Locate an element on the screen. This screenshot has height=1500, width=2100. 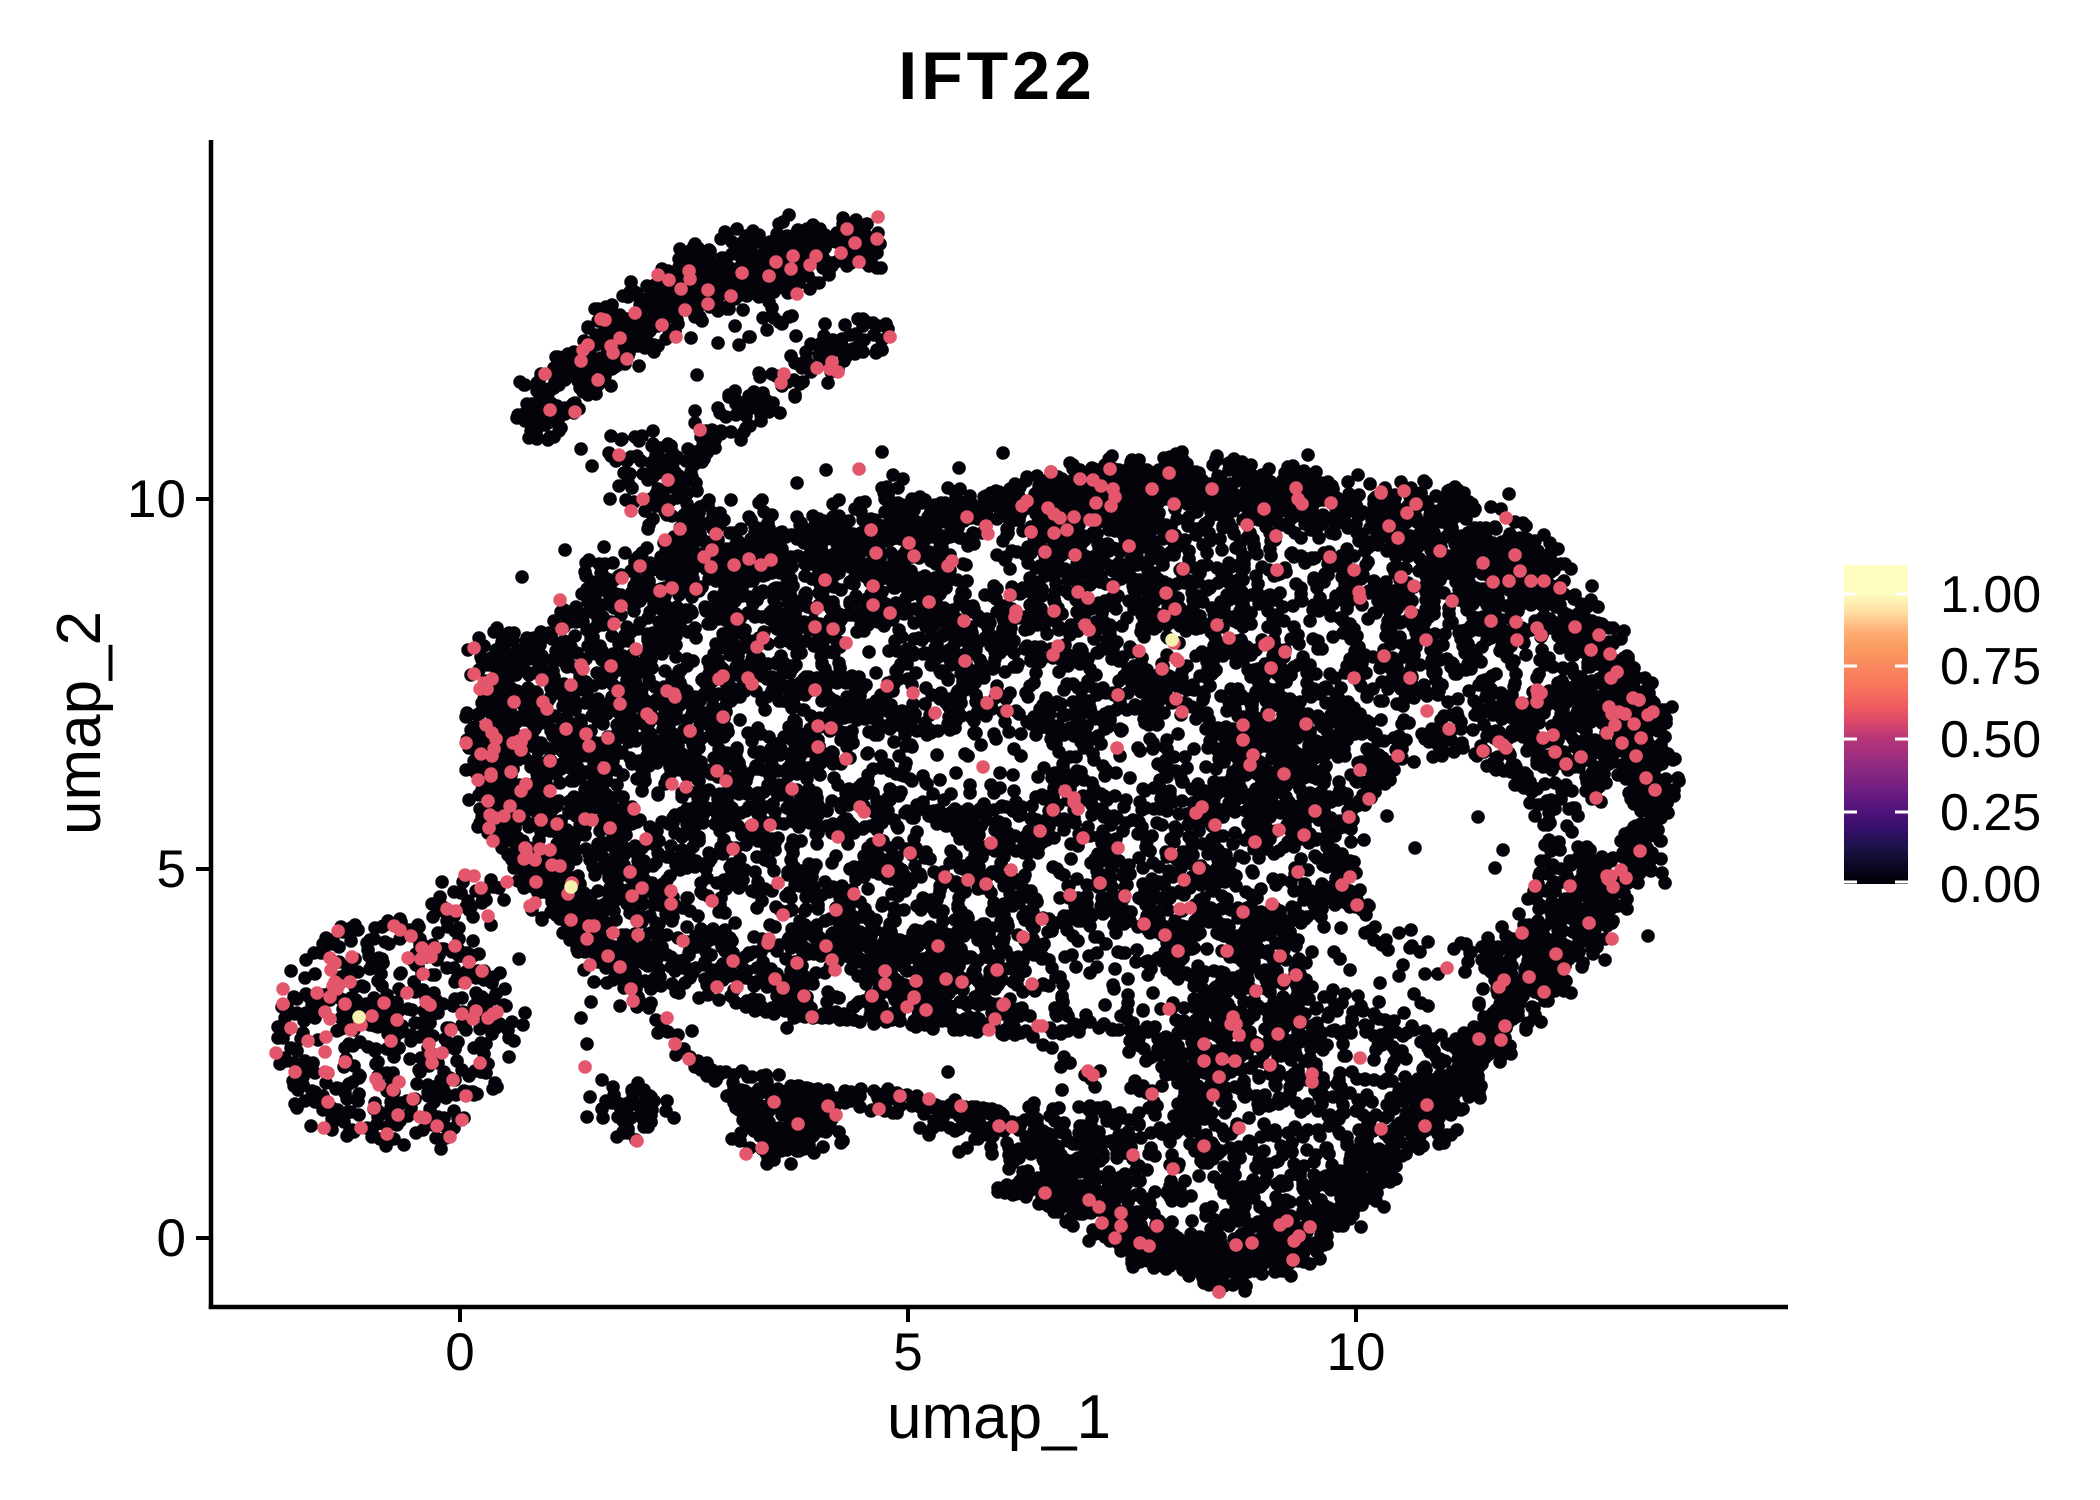
svg-text: 0.50 is located at coordinates (1990, 740).